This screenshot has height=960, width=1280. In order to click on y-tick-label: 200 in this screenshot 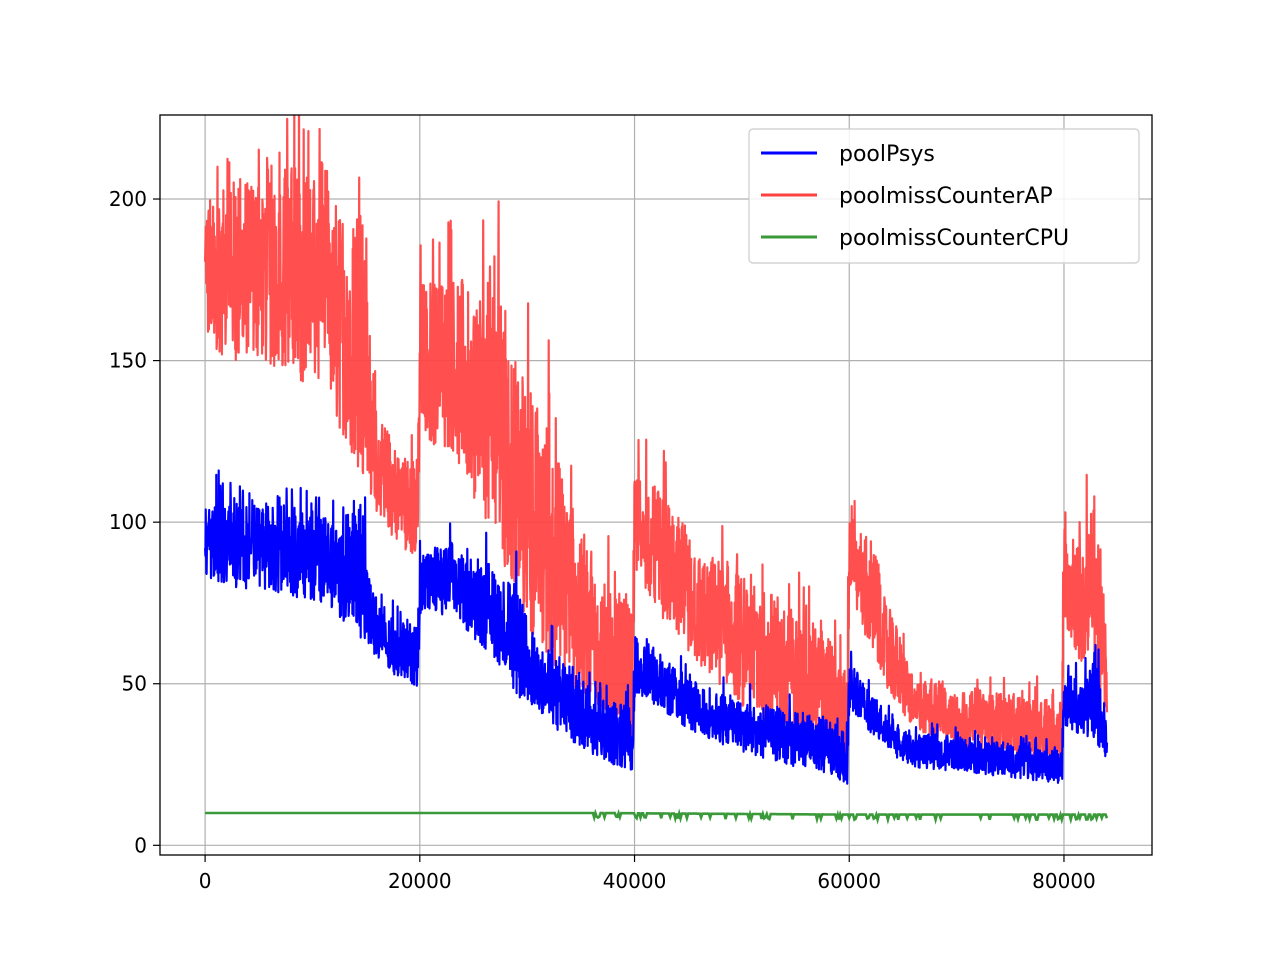, I will do `click(128, 199)`.